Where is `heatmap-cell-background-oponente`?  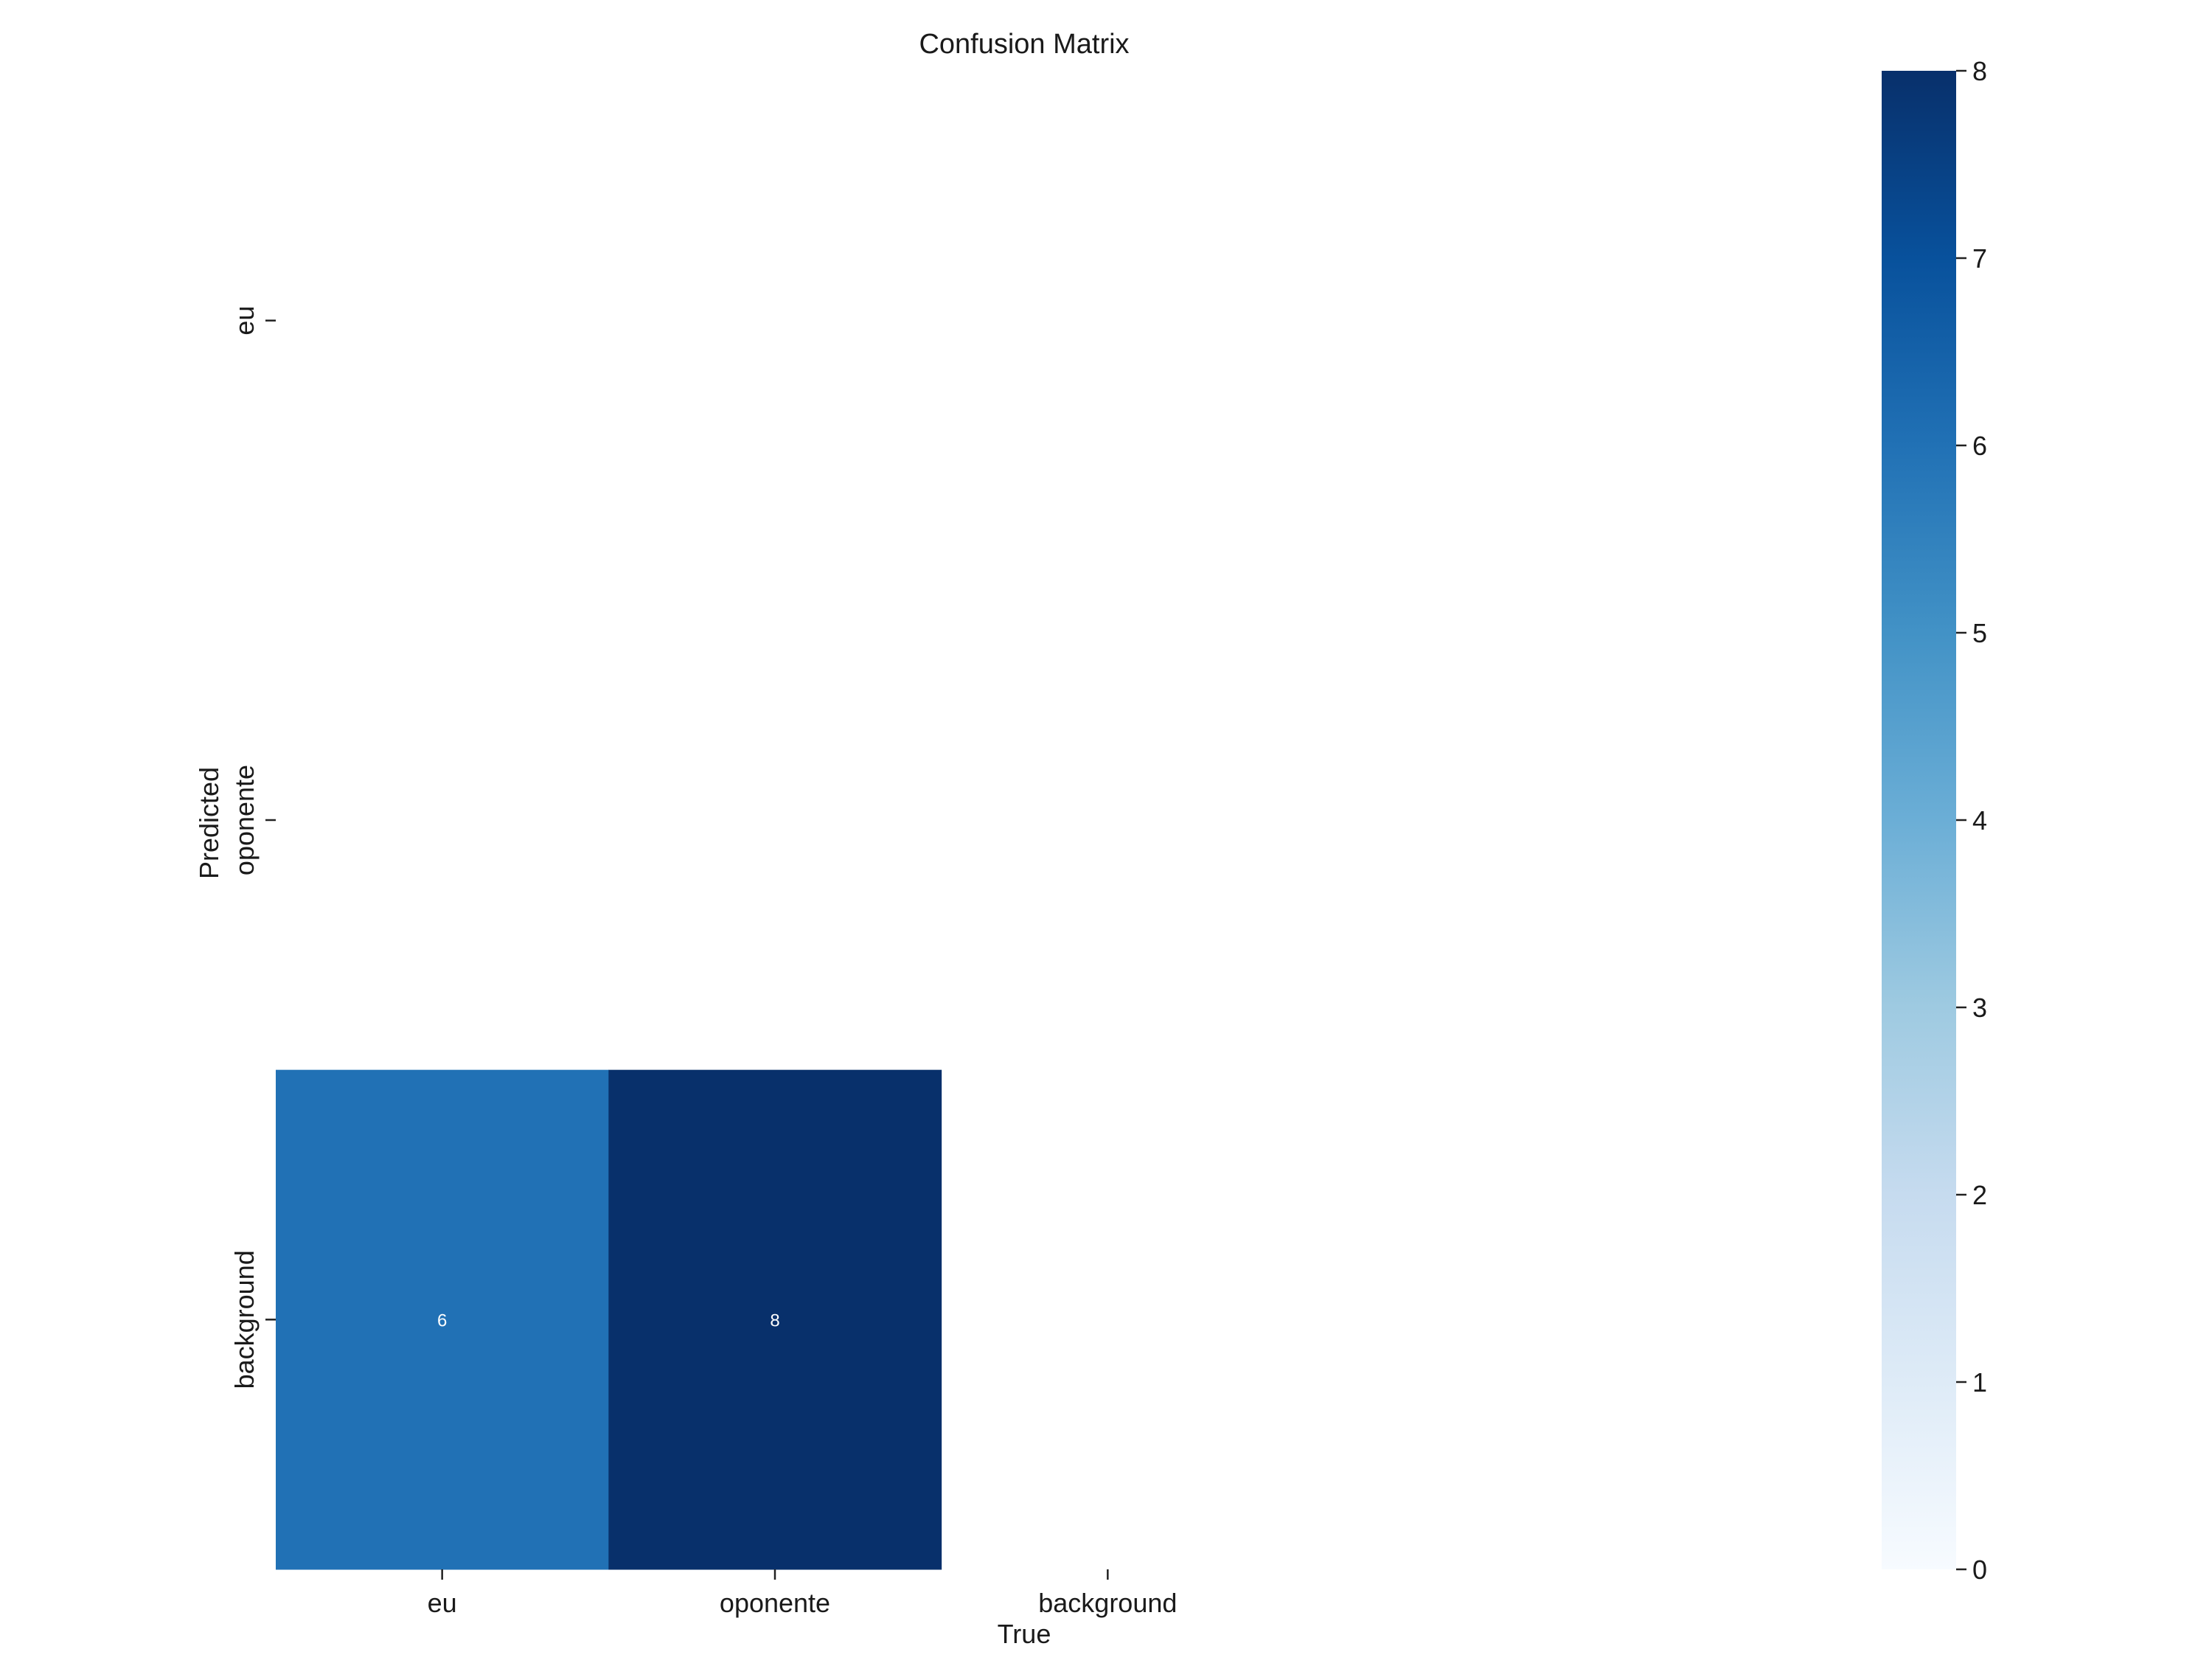 heatmap-cell-background-oponente is located at coordinates (775, 1319).